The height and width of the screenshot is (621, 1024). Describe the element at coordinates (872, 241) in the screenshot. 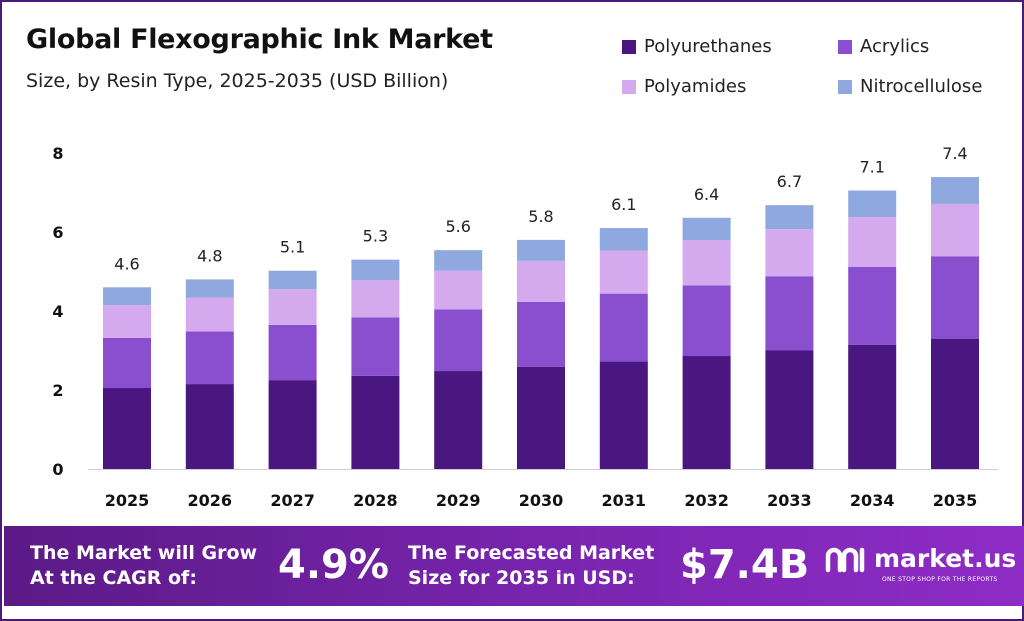

I see `bar-polyamides-2034` at that location.